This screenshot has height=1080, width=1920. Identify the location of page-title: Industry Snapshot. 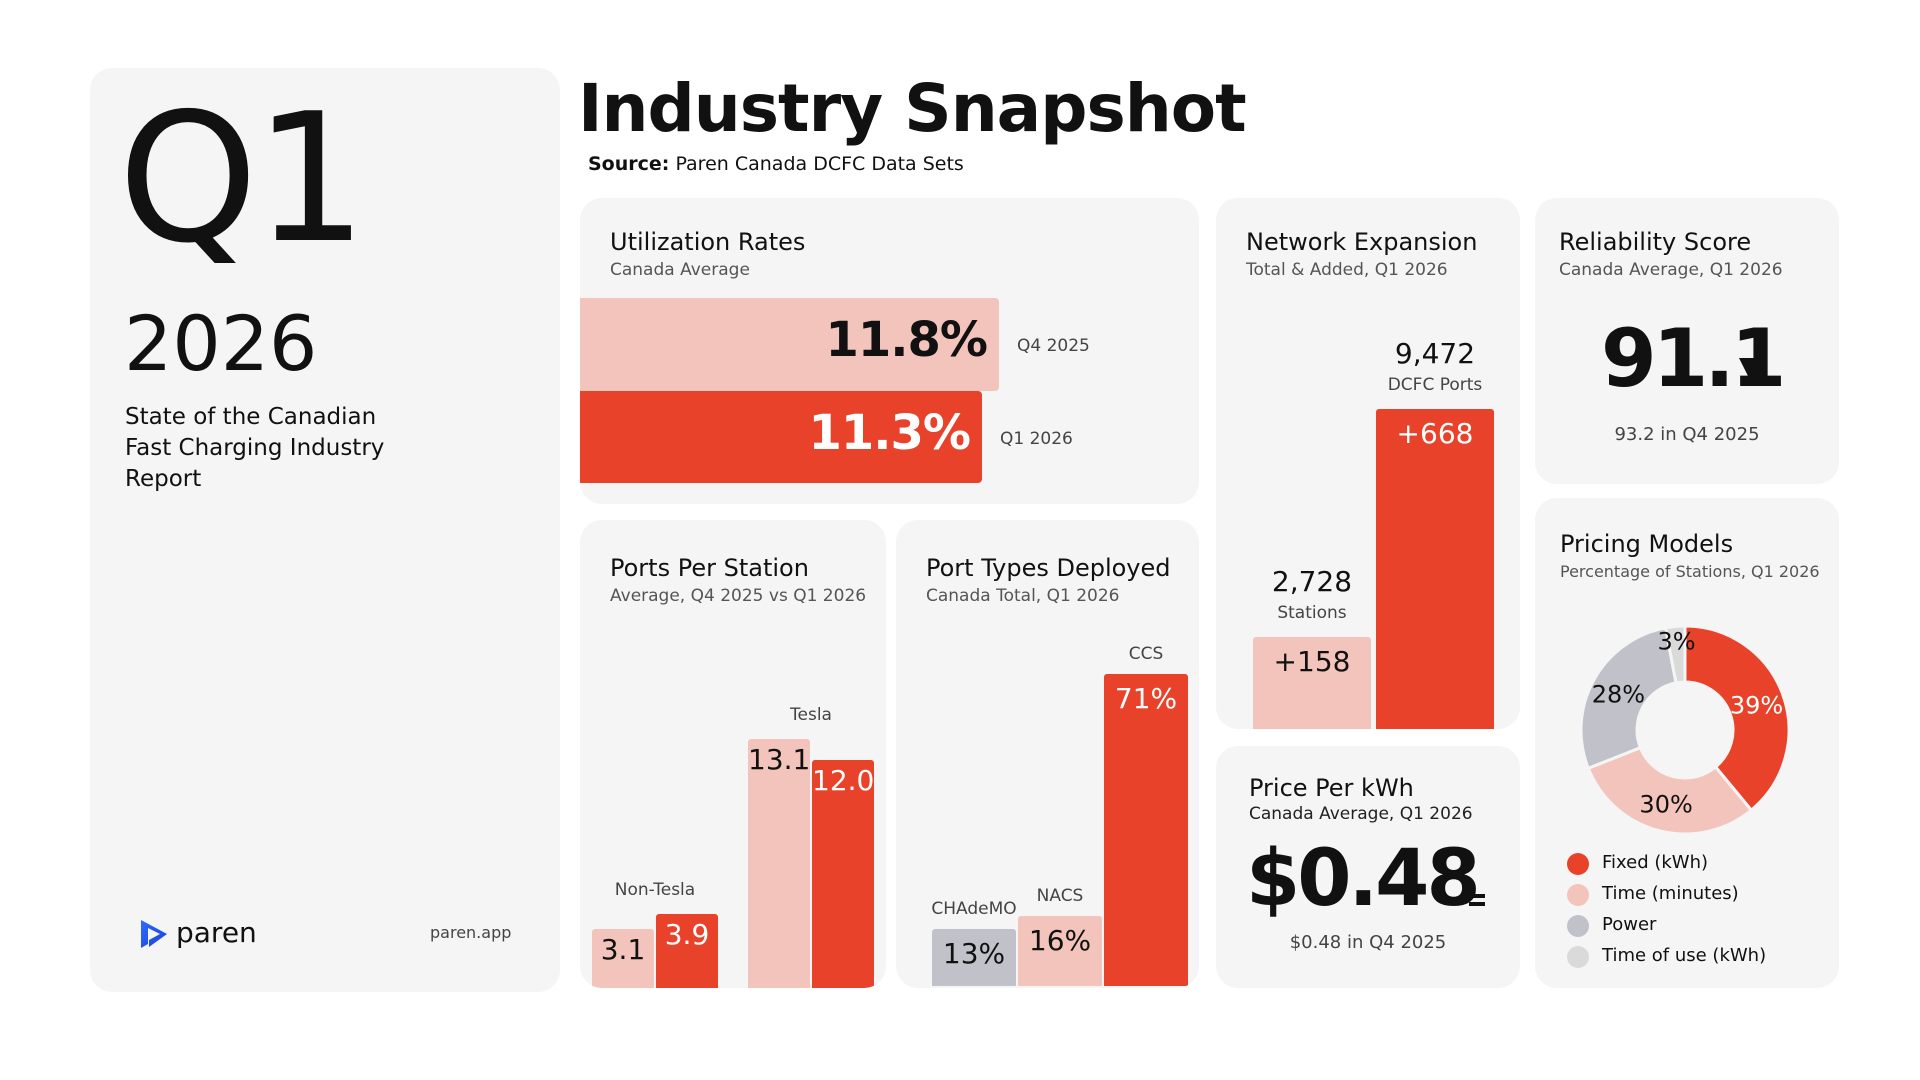
(912, 108).